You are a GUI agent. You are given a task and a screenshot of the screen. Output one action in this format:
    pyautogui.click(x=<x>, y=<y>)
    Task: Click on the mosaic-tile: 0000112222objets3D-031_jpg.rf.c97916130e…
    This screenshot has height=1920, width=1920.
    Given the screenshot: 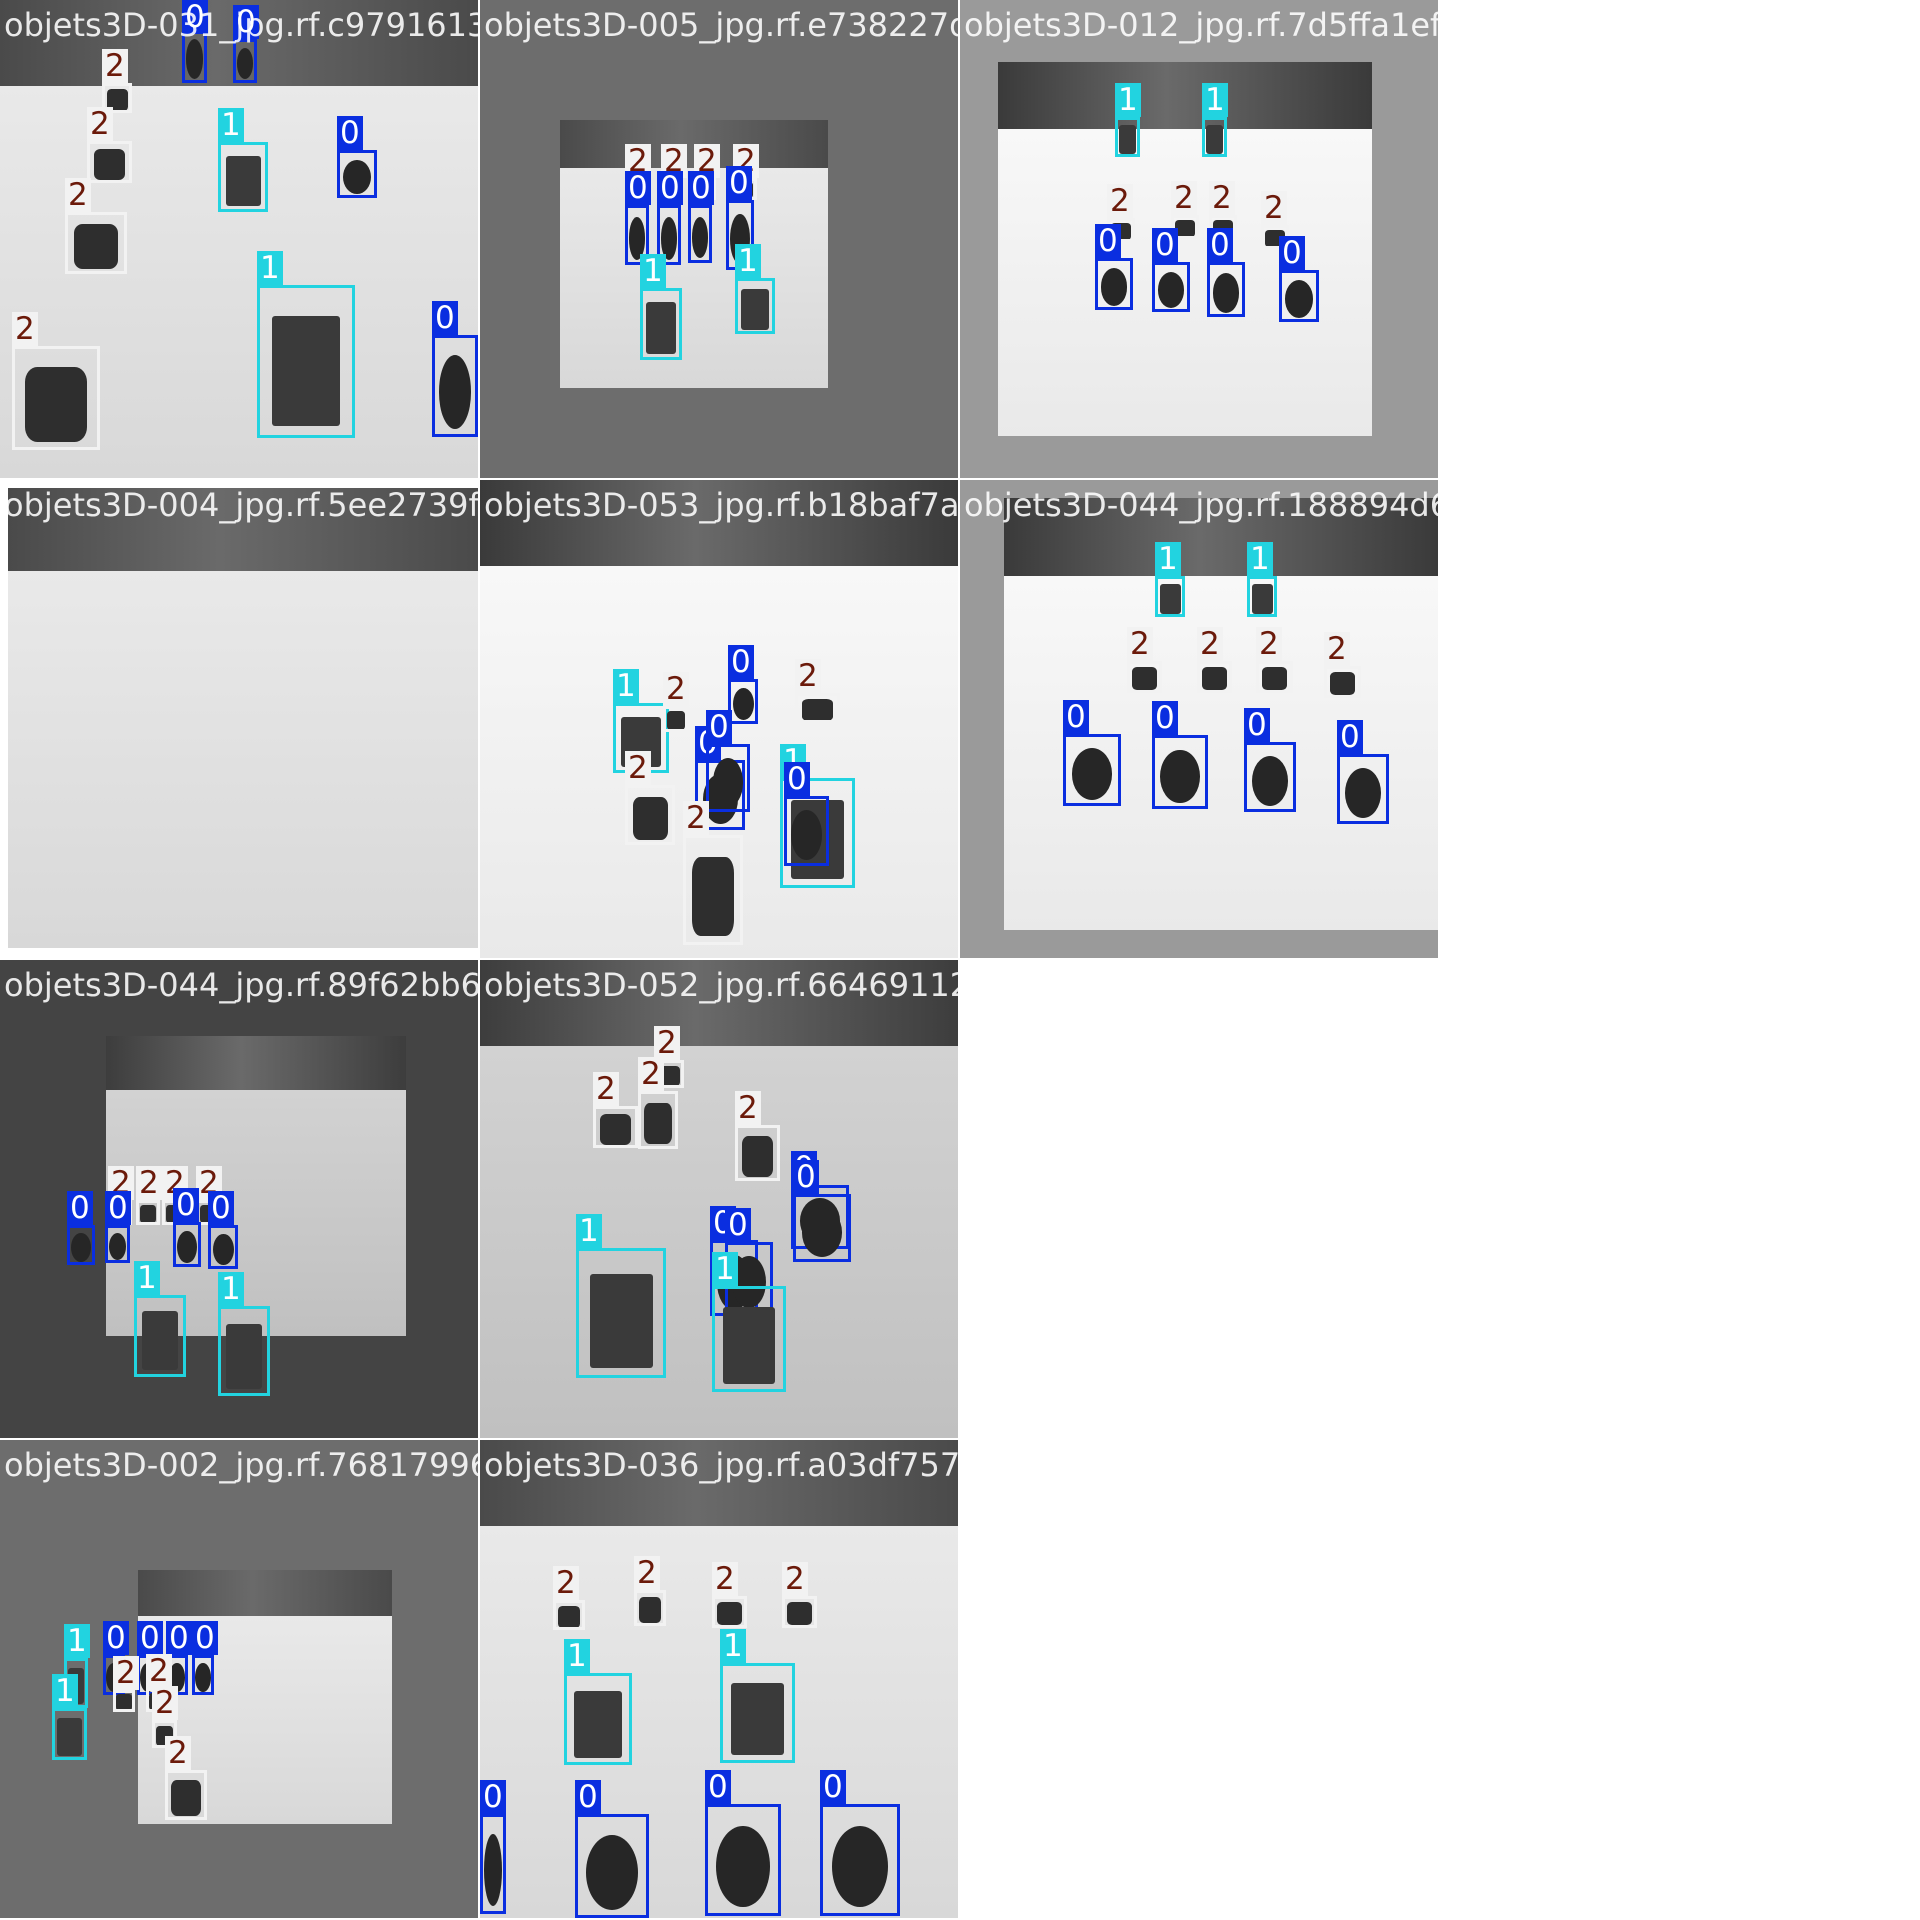 What is the action you would take?
    pyautogui.click(x=239, y=239)
    